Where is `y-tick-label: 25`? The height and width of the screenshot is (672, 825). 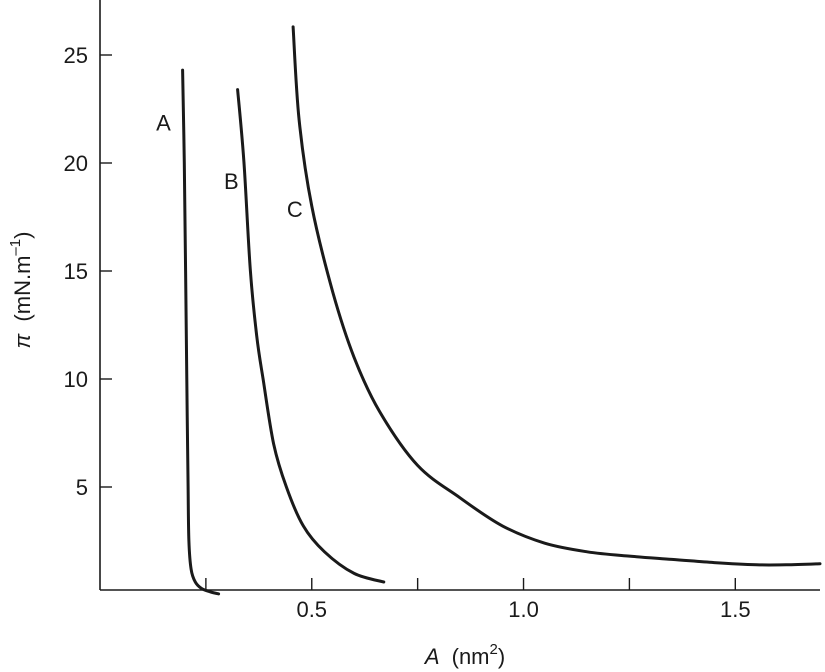
y-tick-label: 25 is located at coordinates (76, 55).